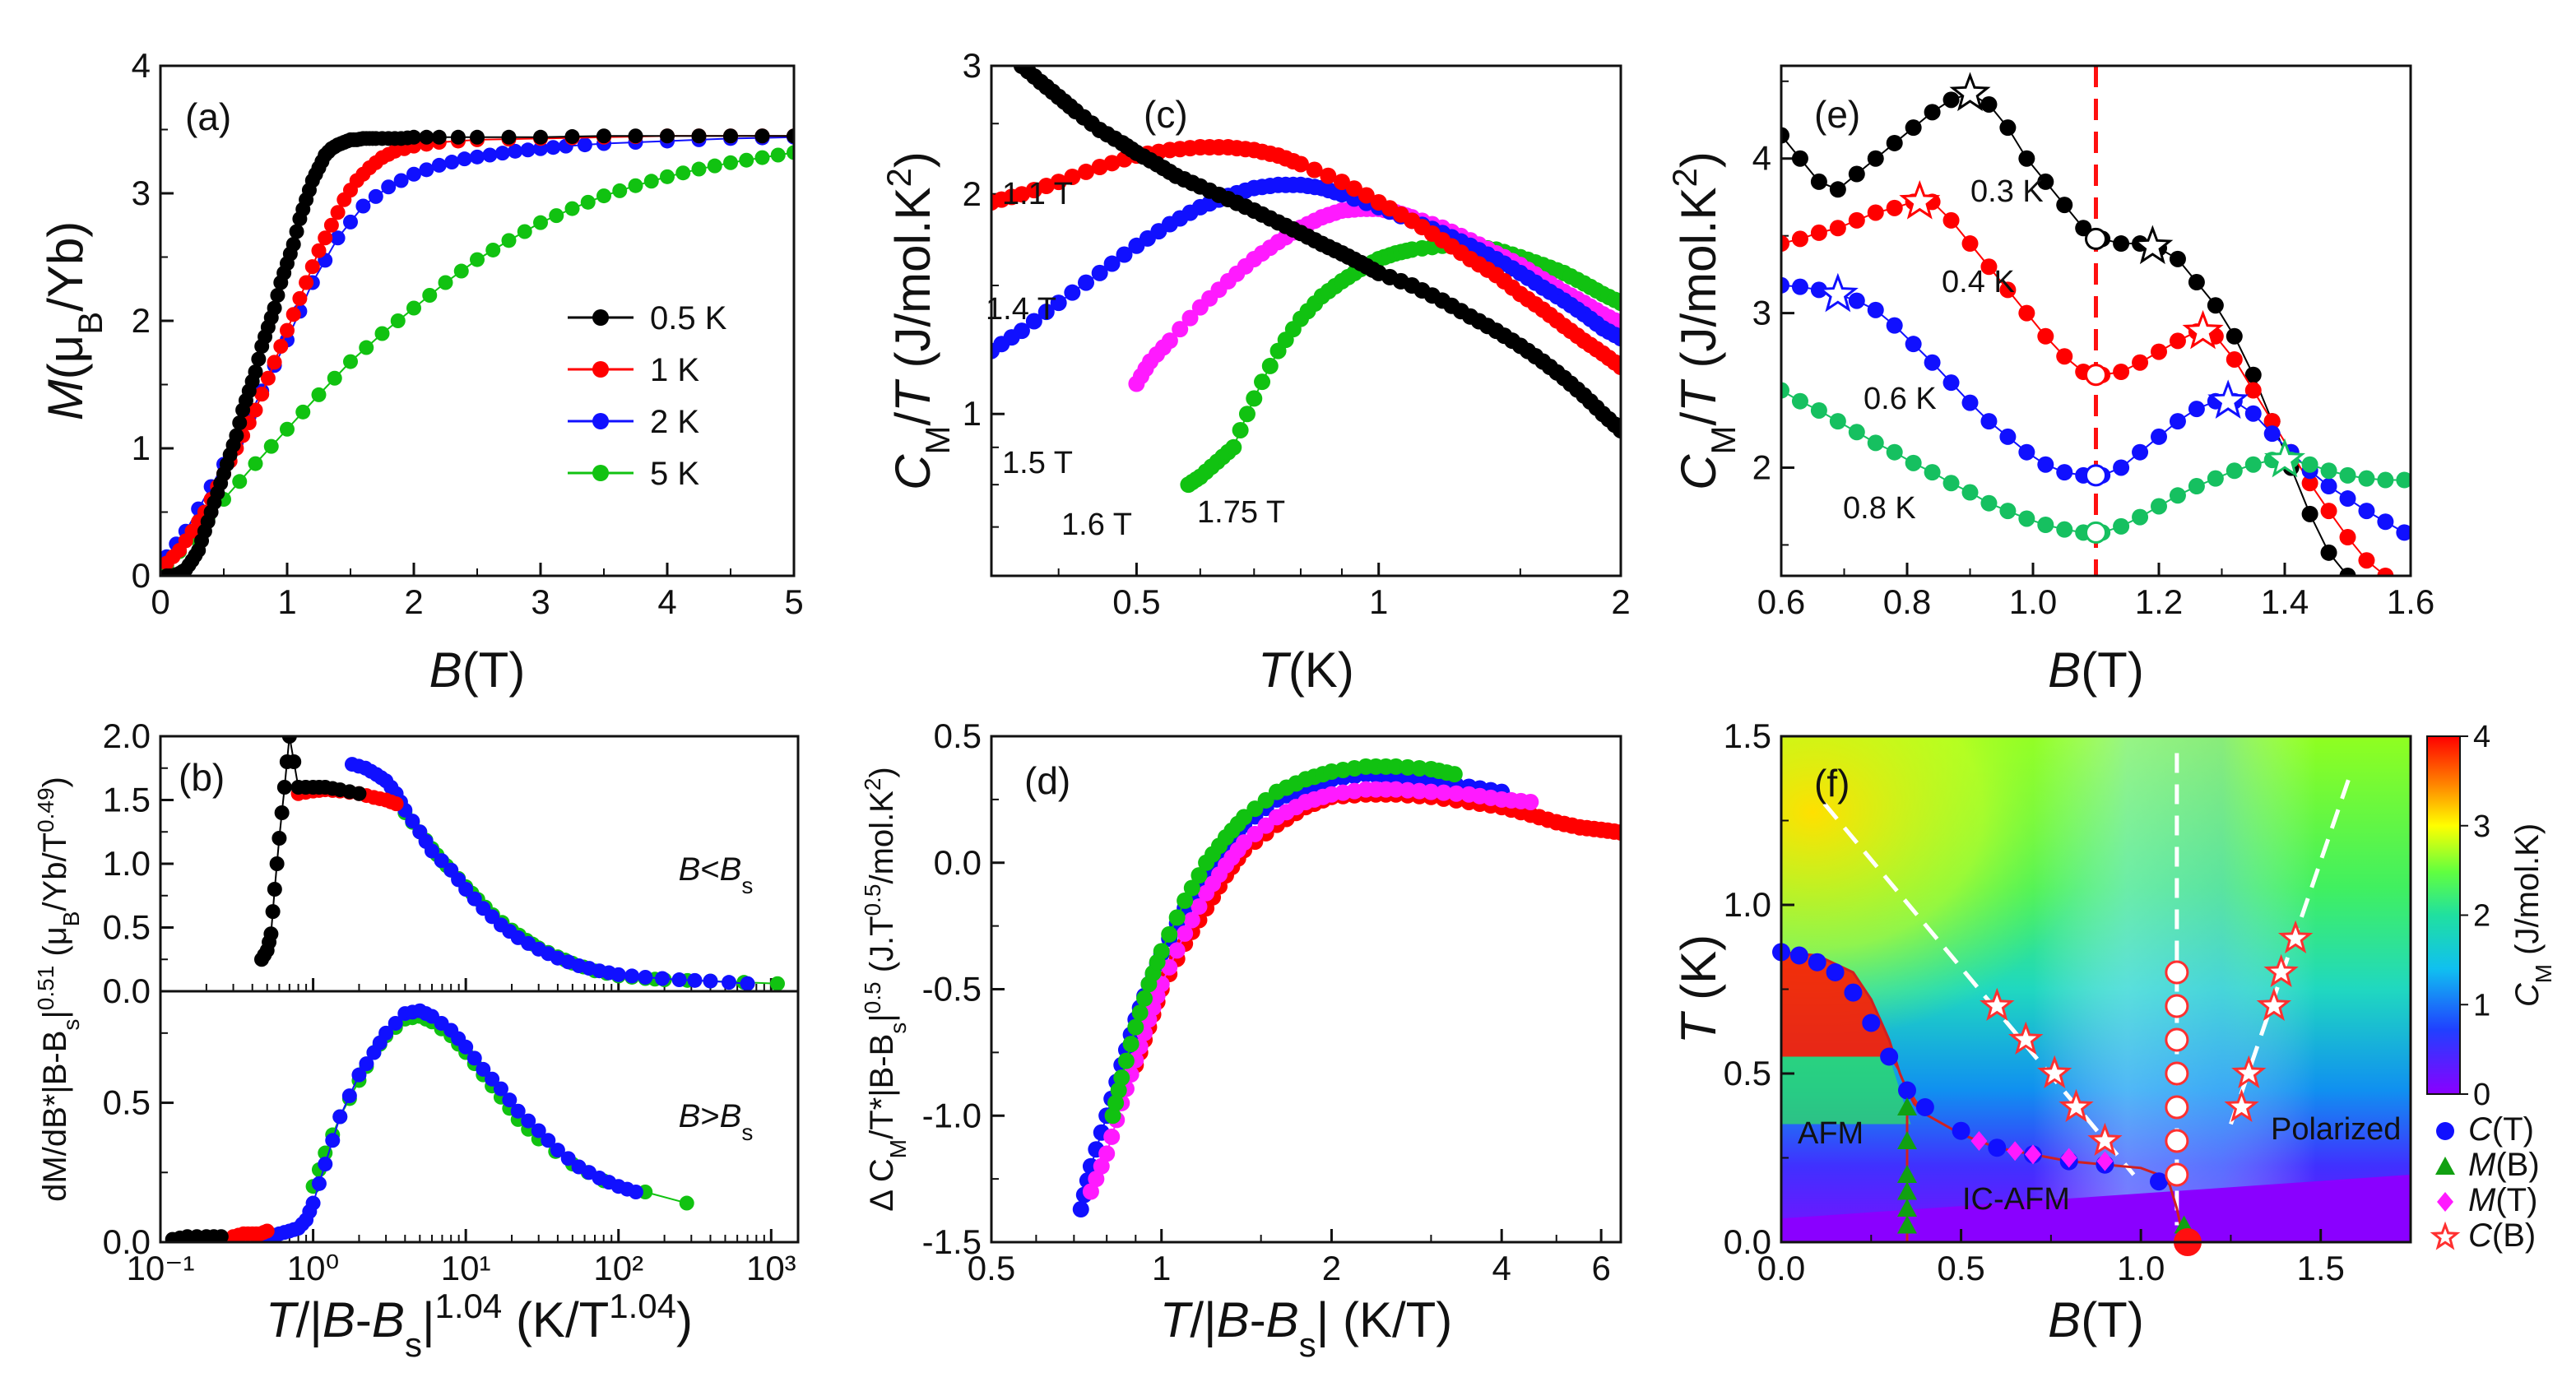  What do you see at coordinates (2285, 601) in the screenshot?
I see `x-tick-label: 1.4` at bounding box center [2285, 601].